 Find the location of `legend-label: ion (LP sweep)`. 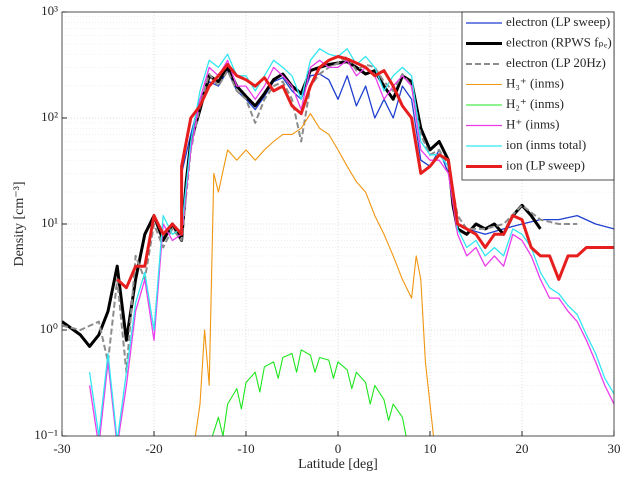

legend-label: ion (LP sweep) is located at coordinates (545, 164).